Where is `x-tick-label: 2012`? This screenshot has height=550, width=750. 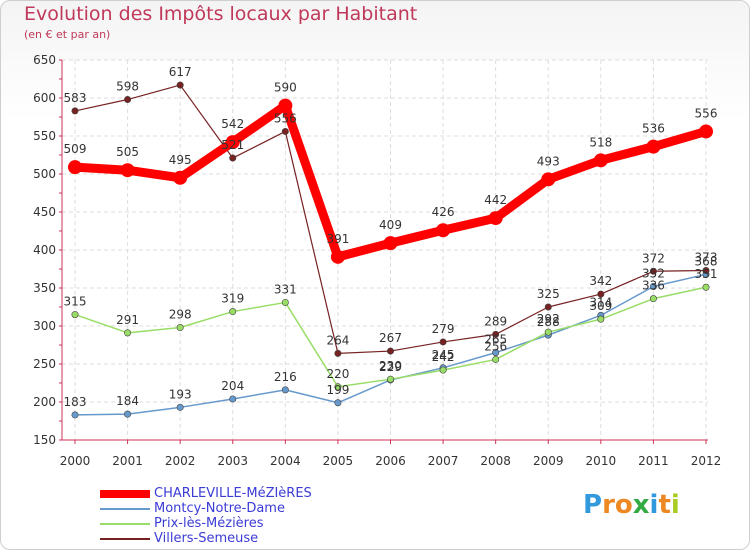
x-tick-label: 2012 is located at coordinates (706, 461).